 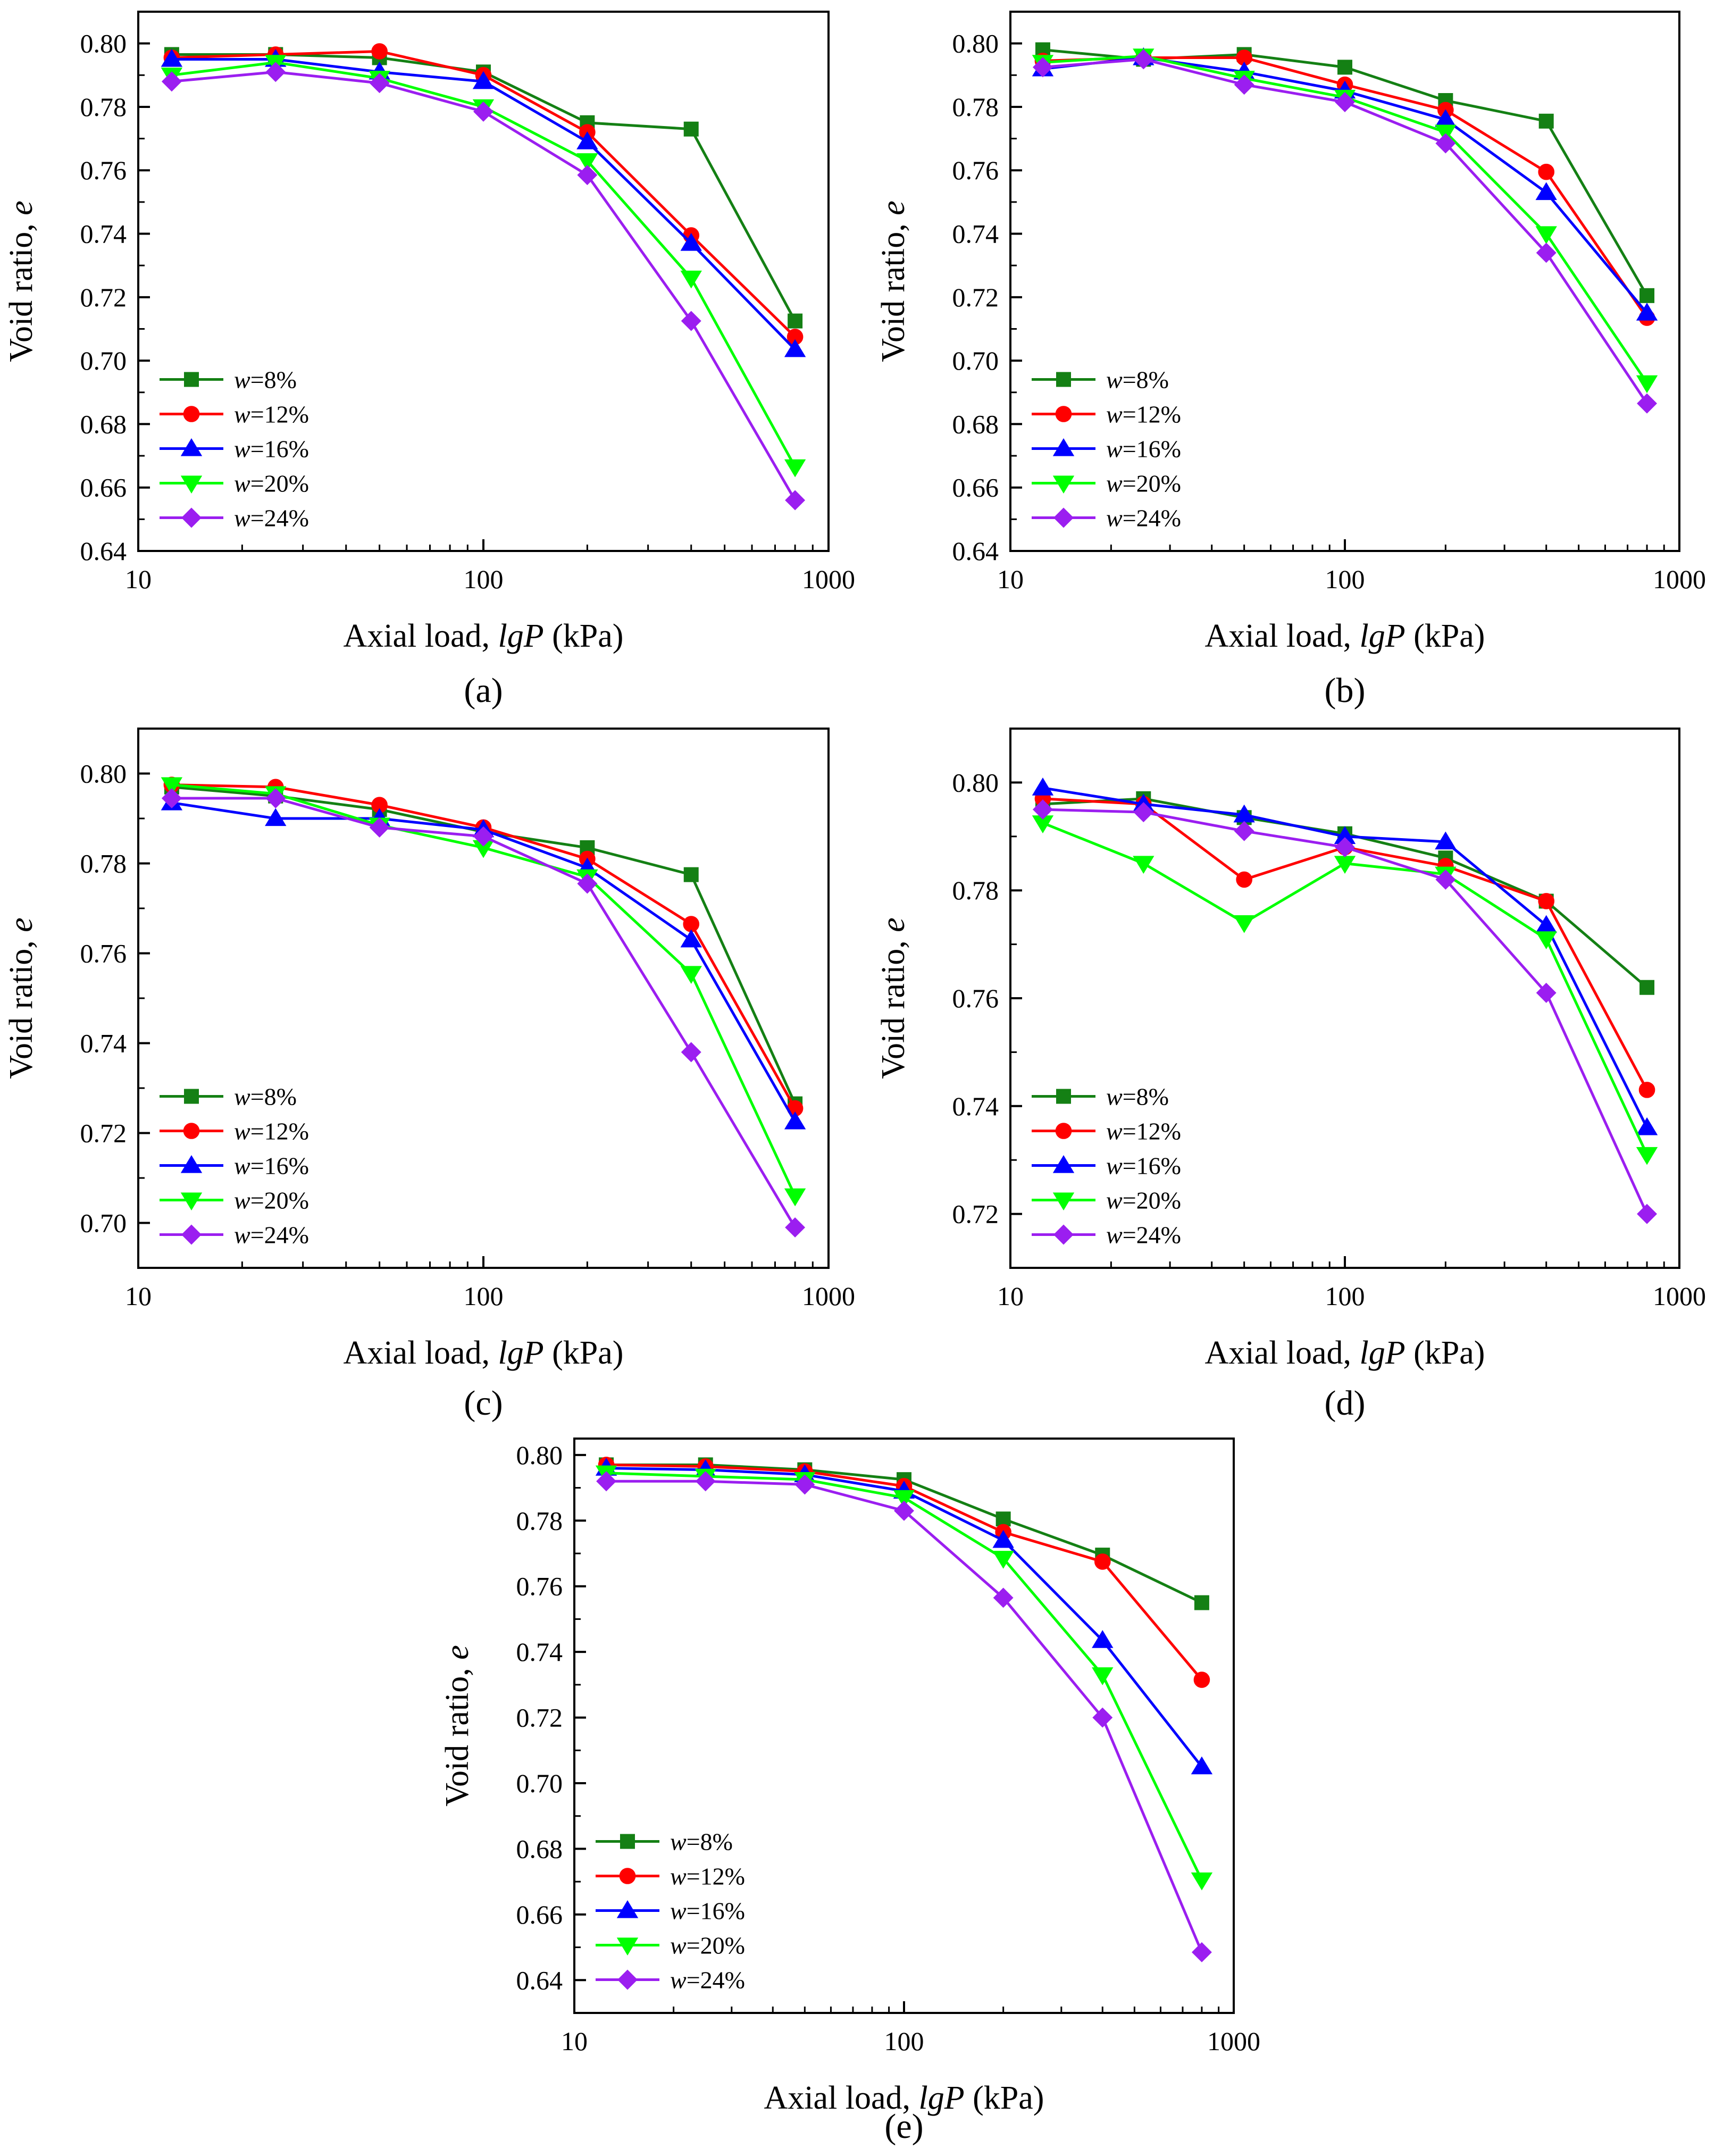 I want to click on legend: w=8% w=12% w=16% w=20% w=24%, so click(x=1106, y=449).